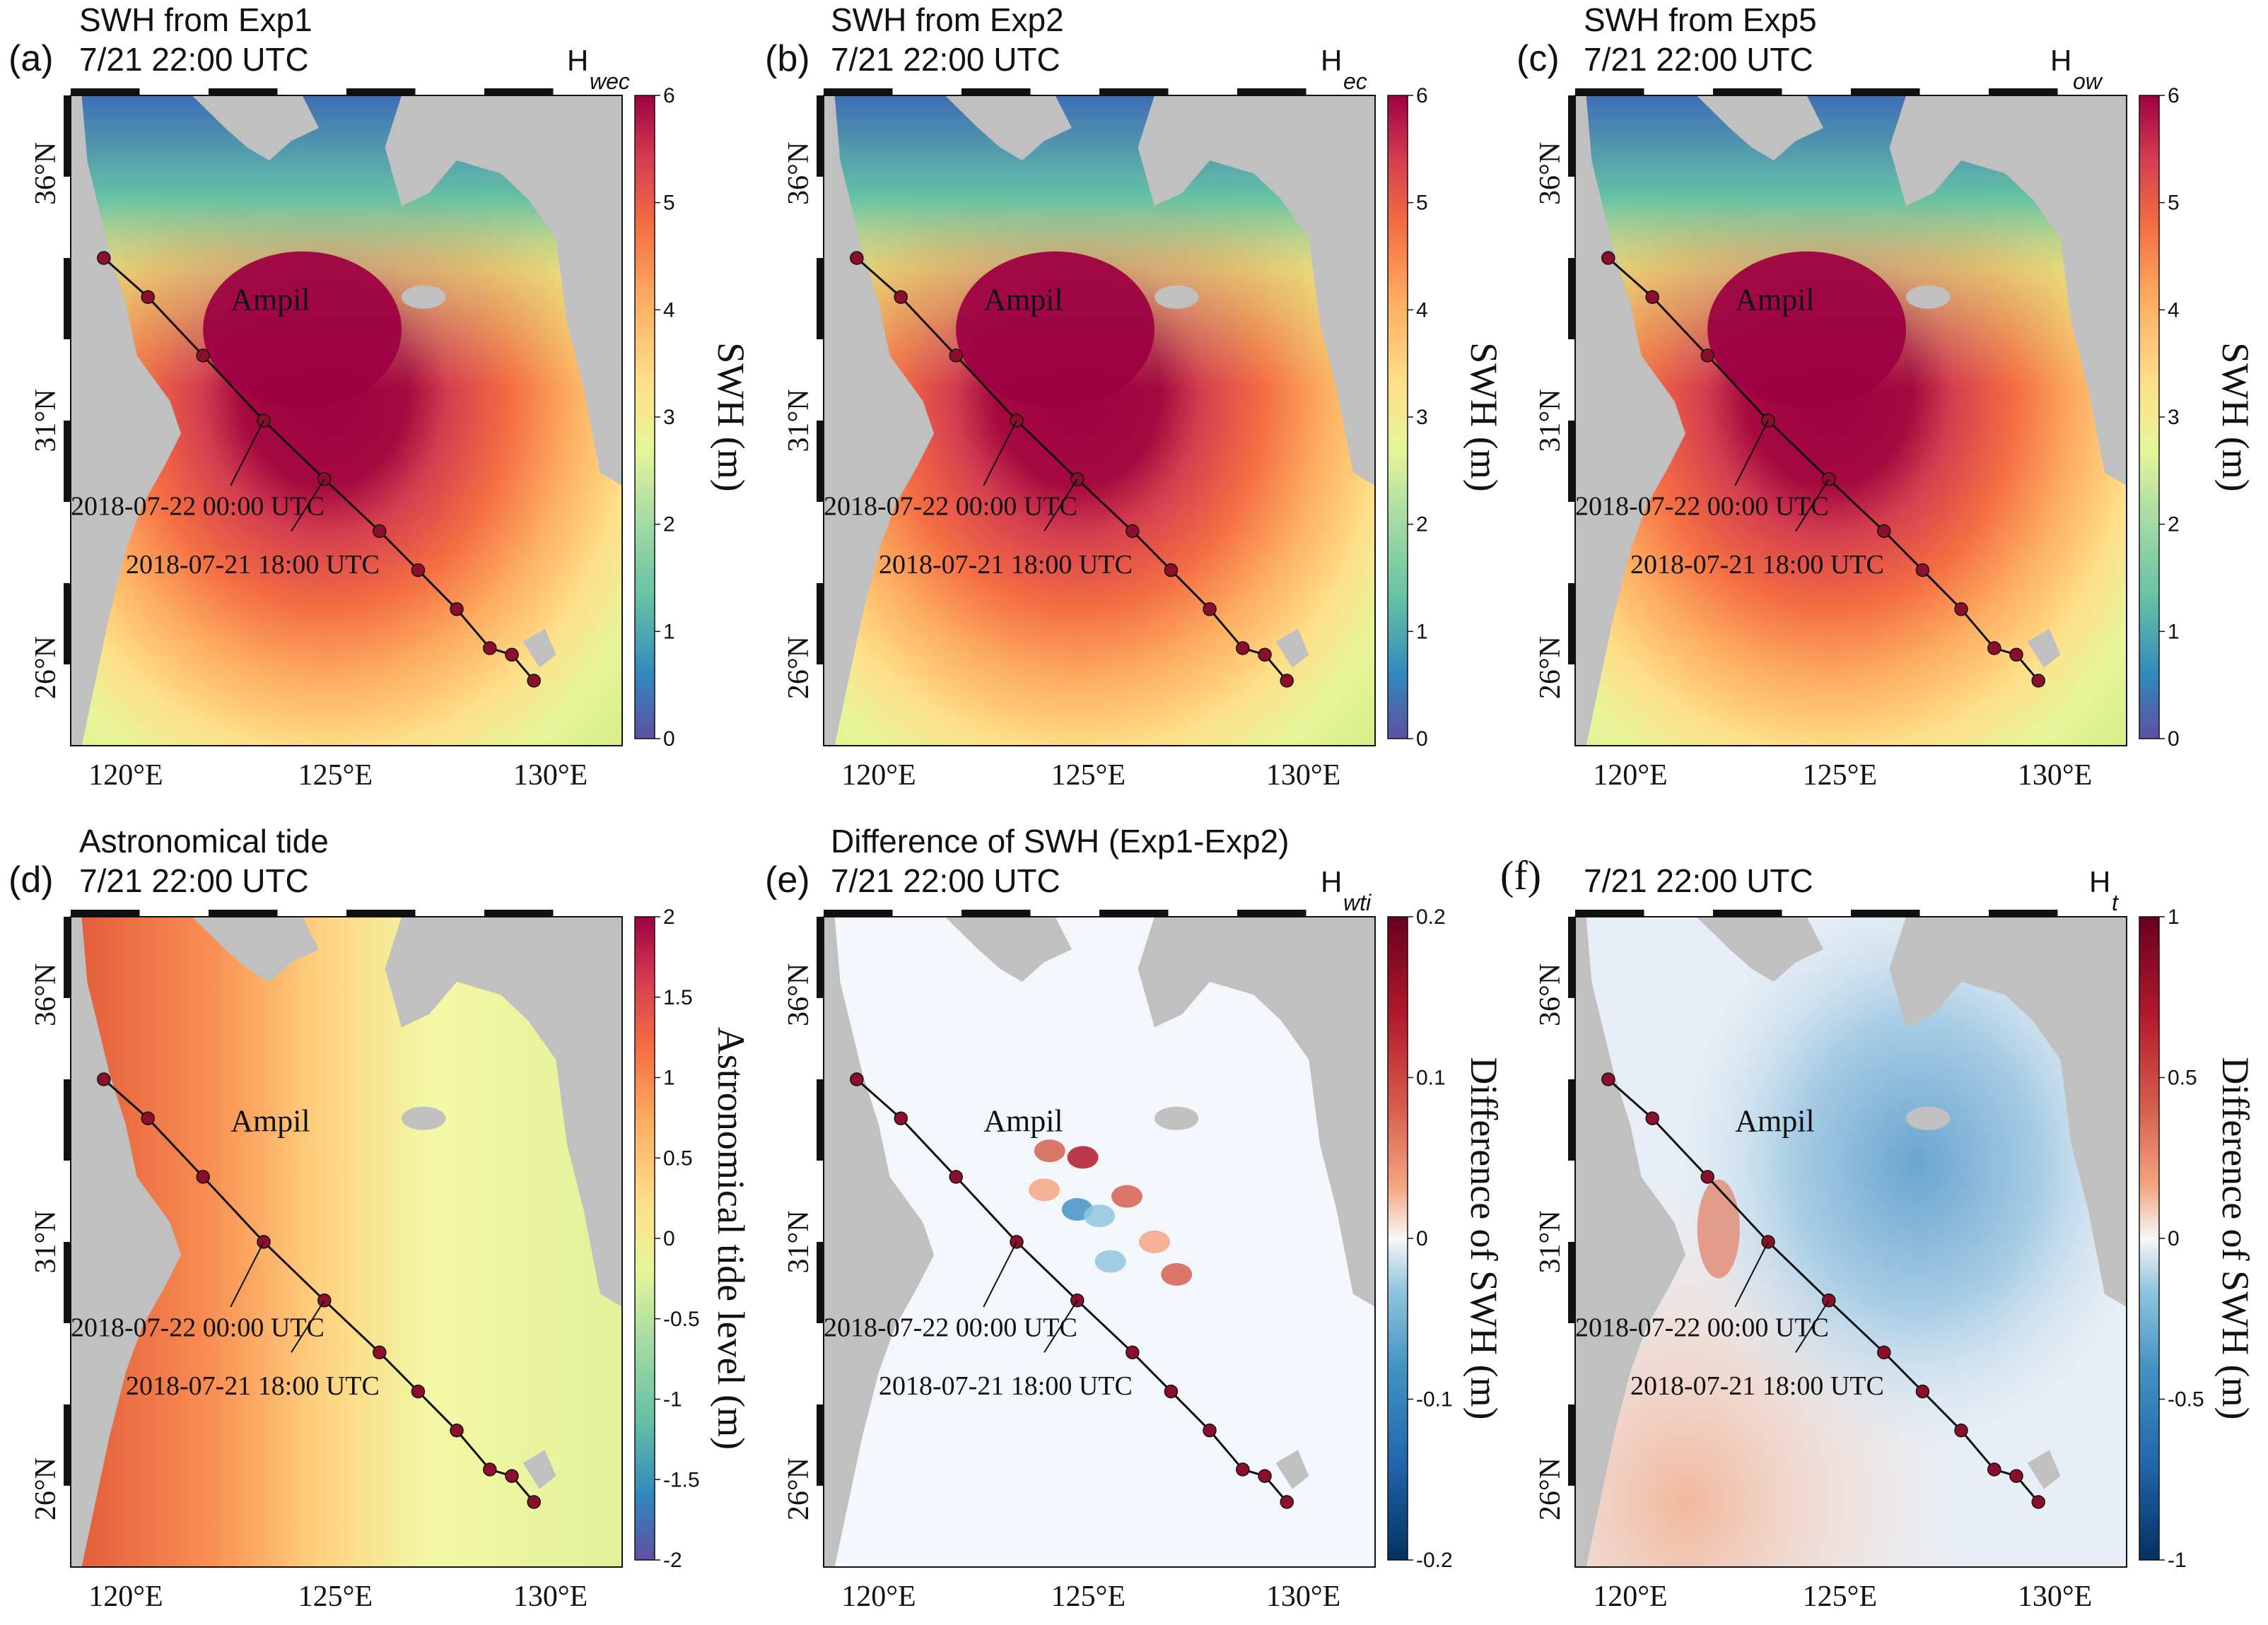  What do you see at coordinates (731, 416) in the screenshot?
I see `colorbar-label: SWH (m)` at bounding box center [731, 416].